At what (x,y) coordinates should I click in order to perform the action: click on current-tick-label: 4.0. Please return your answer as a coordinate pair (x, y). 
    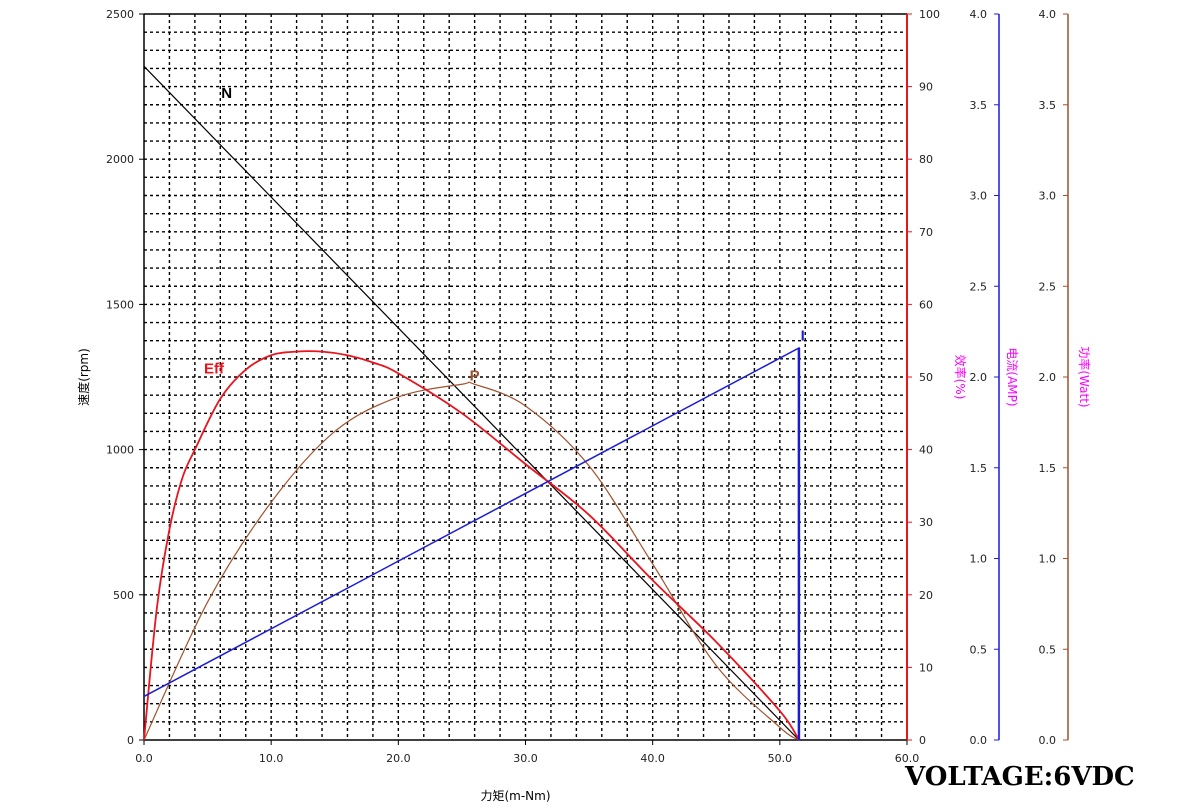
    Looking at the image, I should click on (979, 14).